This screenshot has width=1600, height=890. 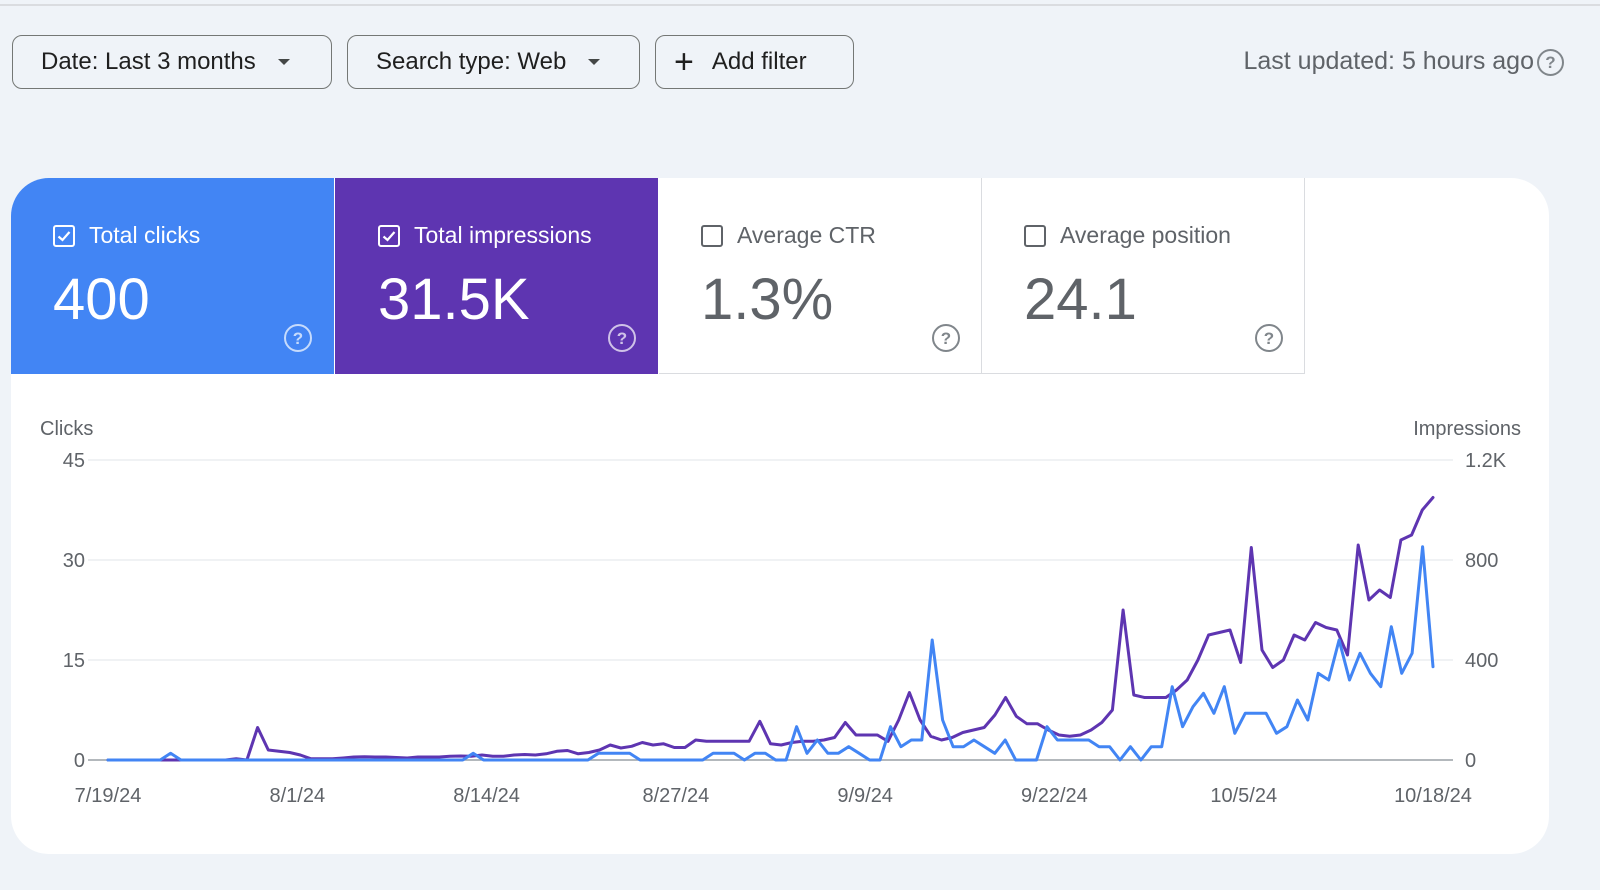 What do you see at coordinates (486, 796) in the screenshot?
I see `x-axis-tick-label: 8/14/24` at bounding box center [486, 796].